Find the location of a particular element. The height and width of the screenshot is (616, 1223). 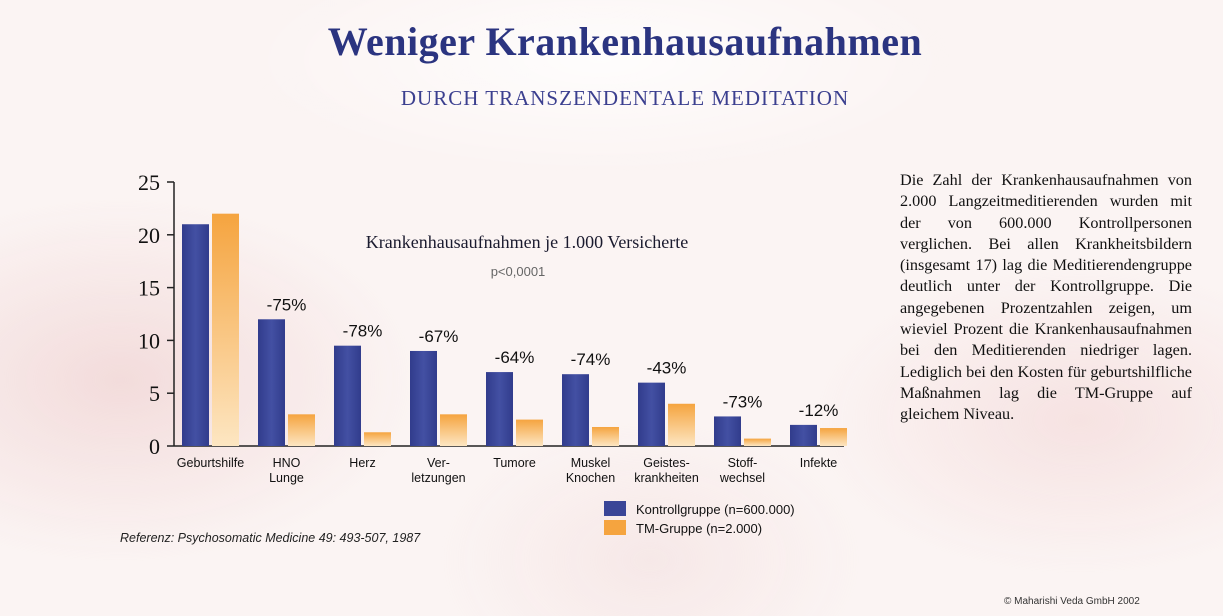

y-tick-label: 15 is located at coordinates (149, 288).